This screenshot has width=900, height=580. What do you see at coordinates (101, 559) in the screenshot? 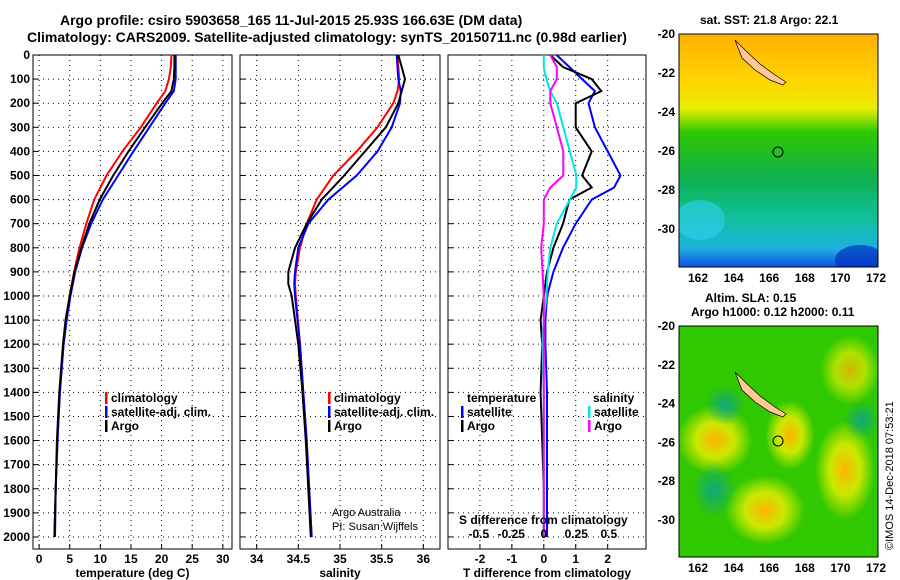
I see `x-tick-label: 10` at bounding box center [101, 559].